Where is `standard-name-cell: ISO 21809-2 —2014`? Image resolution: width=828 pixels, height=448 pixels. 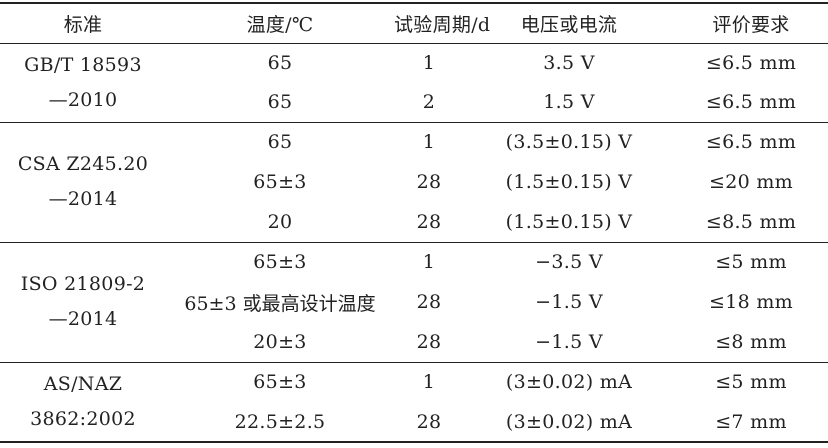 standard-name-cell: ISO 21809-2 —2014 is located at coordinates (83, 302).